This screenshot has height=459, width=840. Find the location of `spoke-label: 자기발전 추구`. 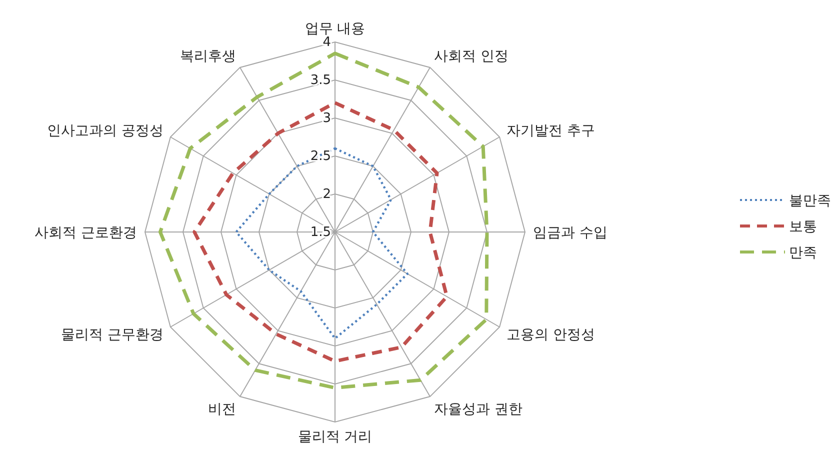

spoke-label: 자기발전 추구 is located at coordinates (550, 131).